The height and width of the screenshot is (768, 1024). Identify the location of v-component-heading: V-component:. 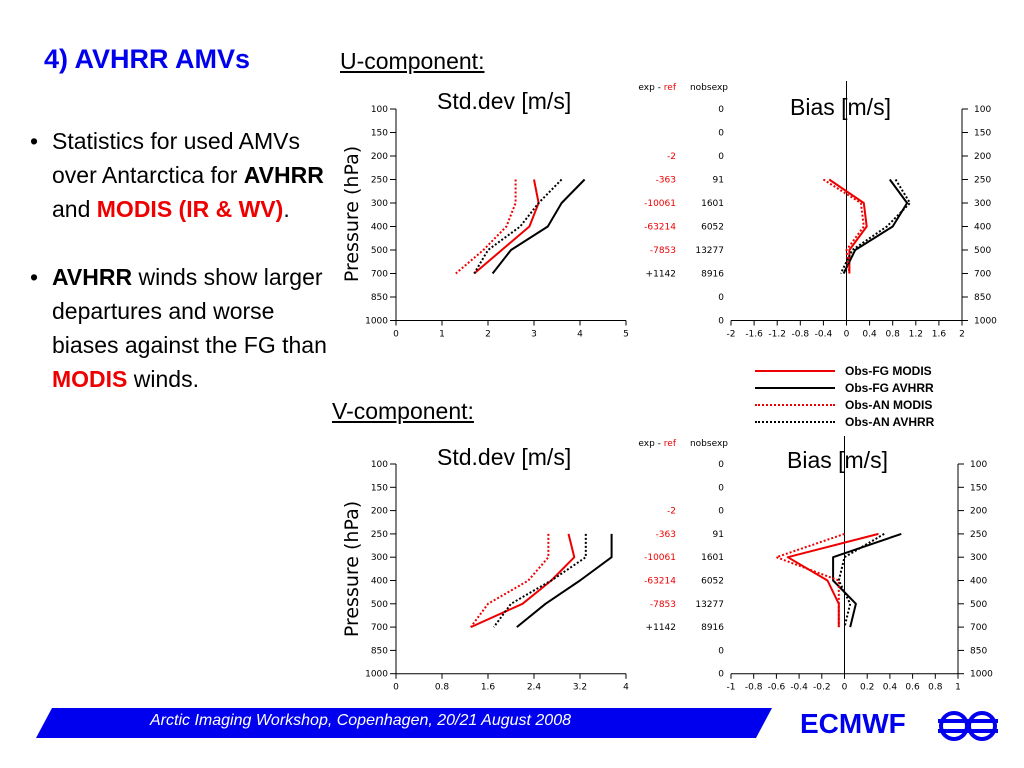
(403, 411).